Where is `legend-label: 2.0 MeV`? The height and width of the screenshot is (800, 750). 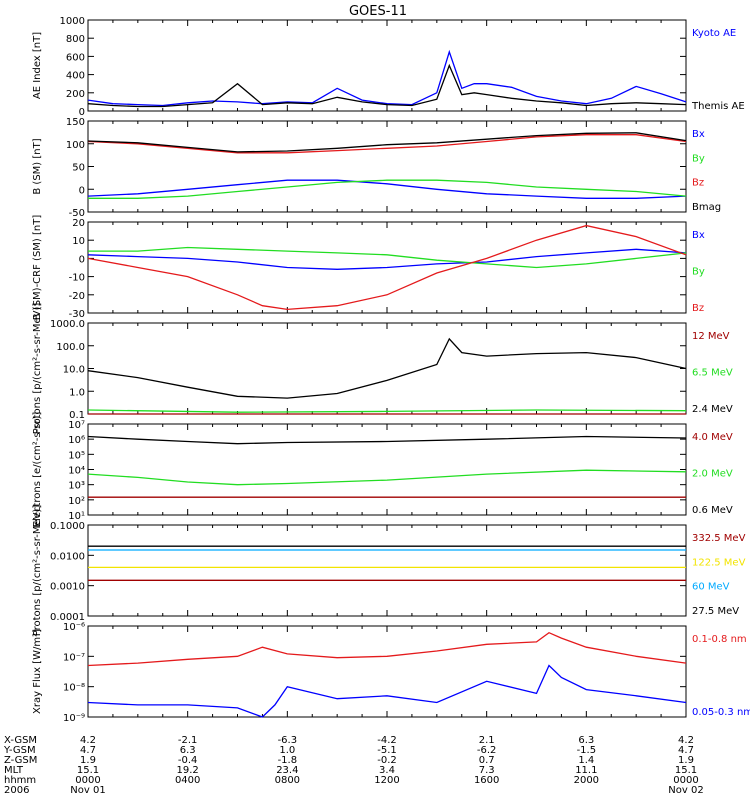
legend-label: 2.0 MeV is located at coordinates (712, 474).